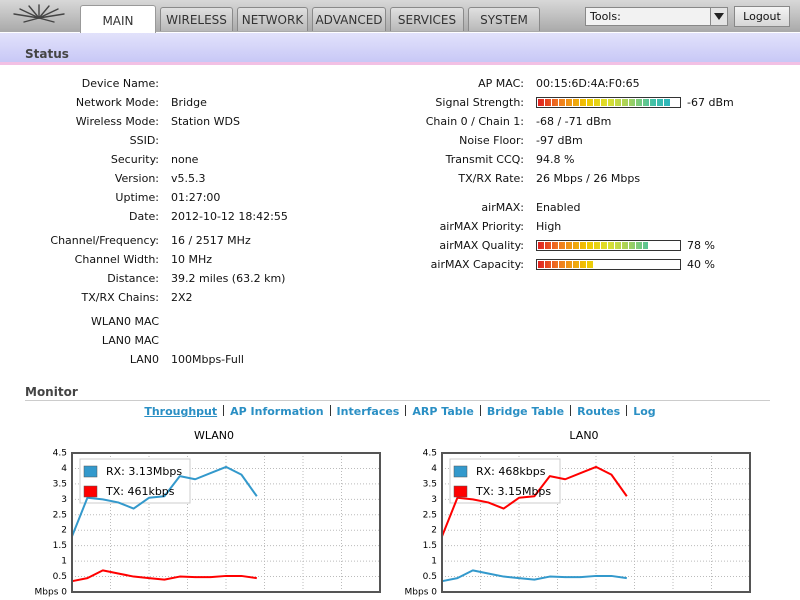 The image size is (800, 600). What do you see at coordinates (140, 491) in the screenshot?
I see `legend-label: TX: 461kbps` at bounding box center [140, 491].